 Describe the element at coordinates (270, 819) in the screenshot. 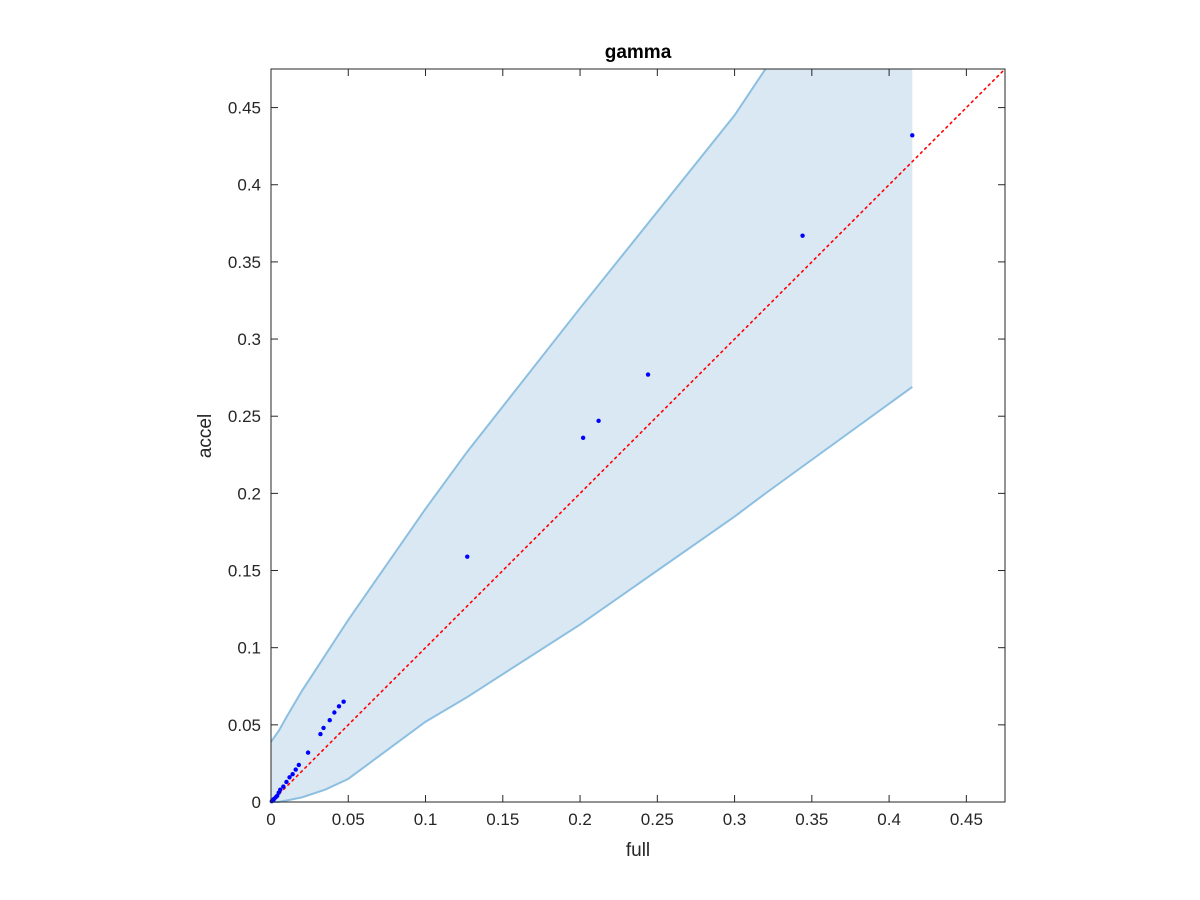

I see `x-tick-label: 0` at that location.